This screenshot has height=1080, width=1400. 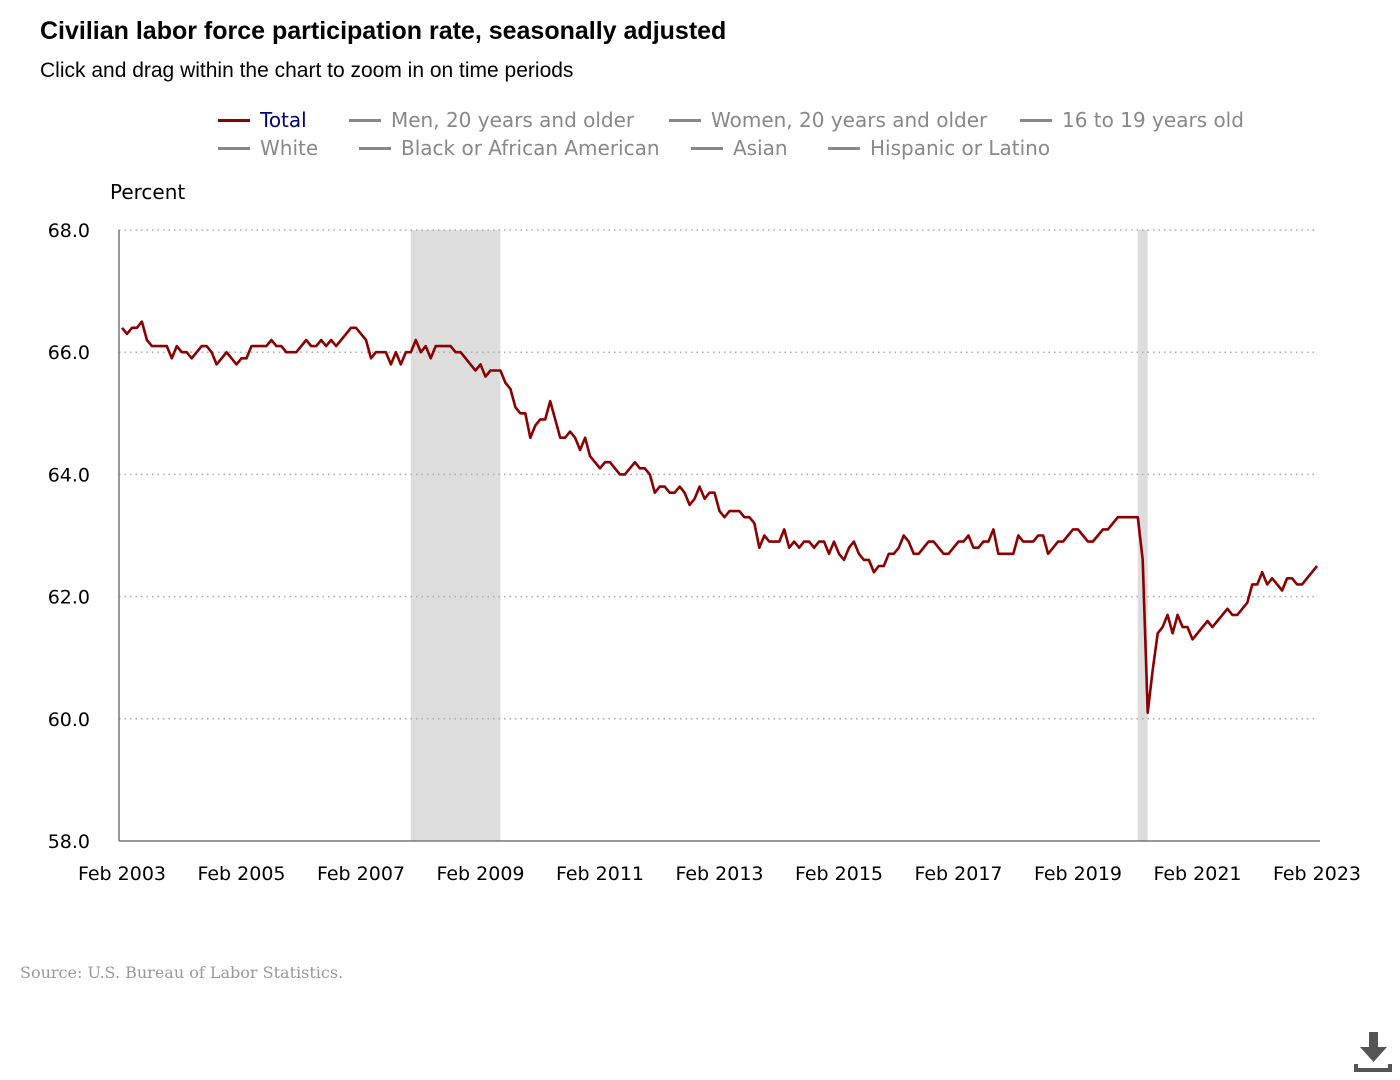 I want to click on y-tick-label: 62.0, so click(x=69, y=598).